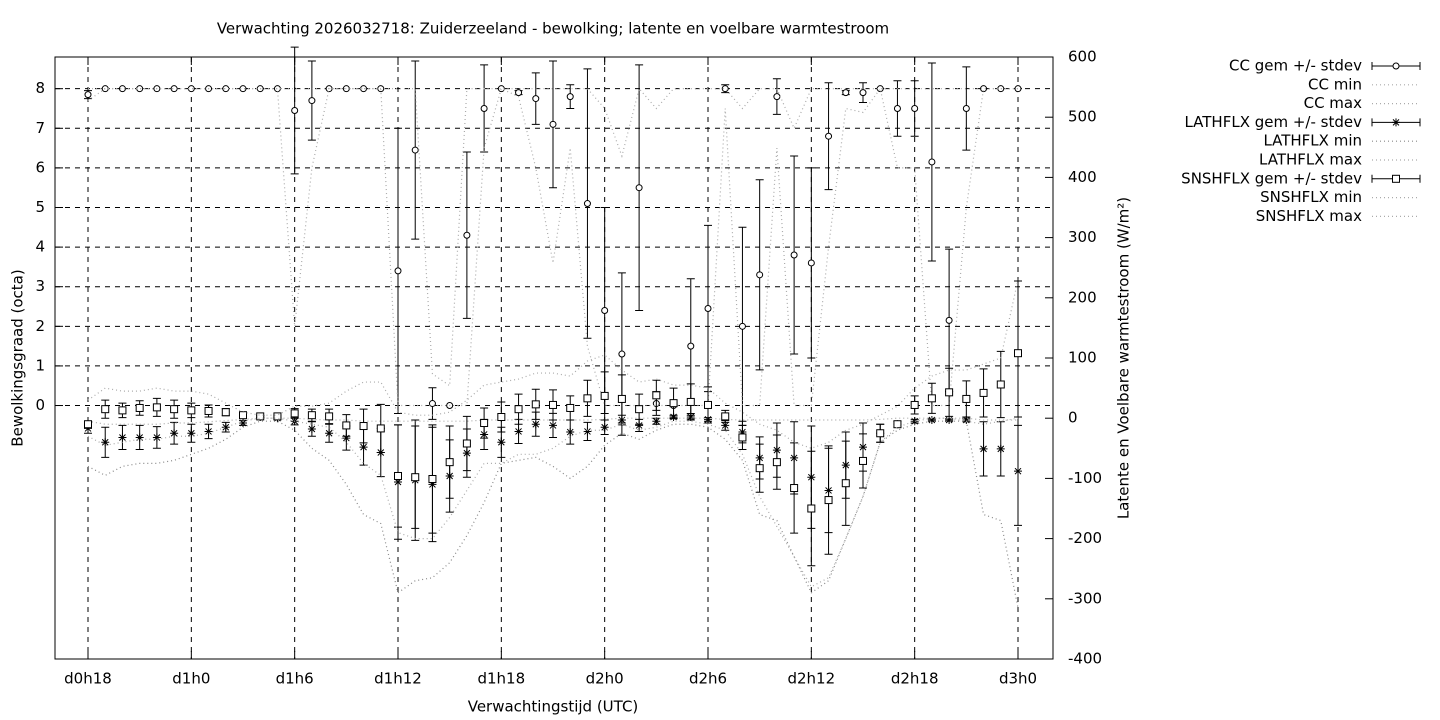  What do you see at coordinates (191, 679) in the screenshot?
I see `x-tick-label: d1h0` at bounding box center [191, 679].